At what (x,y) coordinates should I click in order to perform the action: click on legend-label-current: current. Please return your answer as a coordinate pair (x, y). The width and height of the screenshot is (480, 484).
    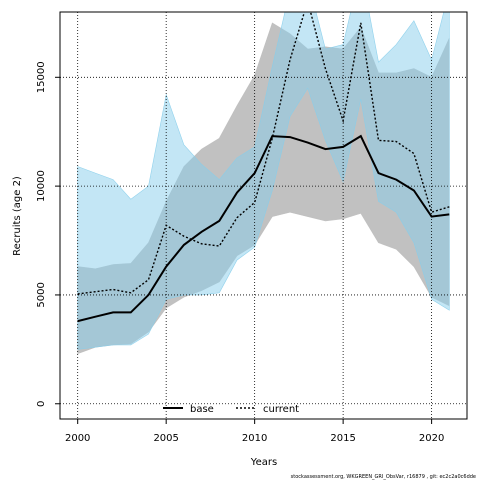
    Looking at the image, I should click on (281, 409).